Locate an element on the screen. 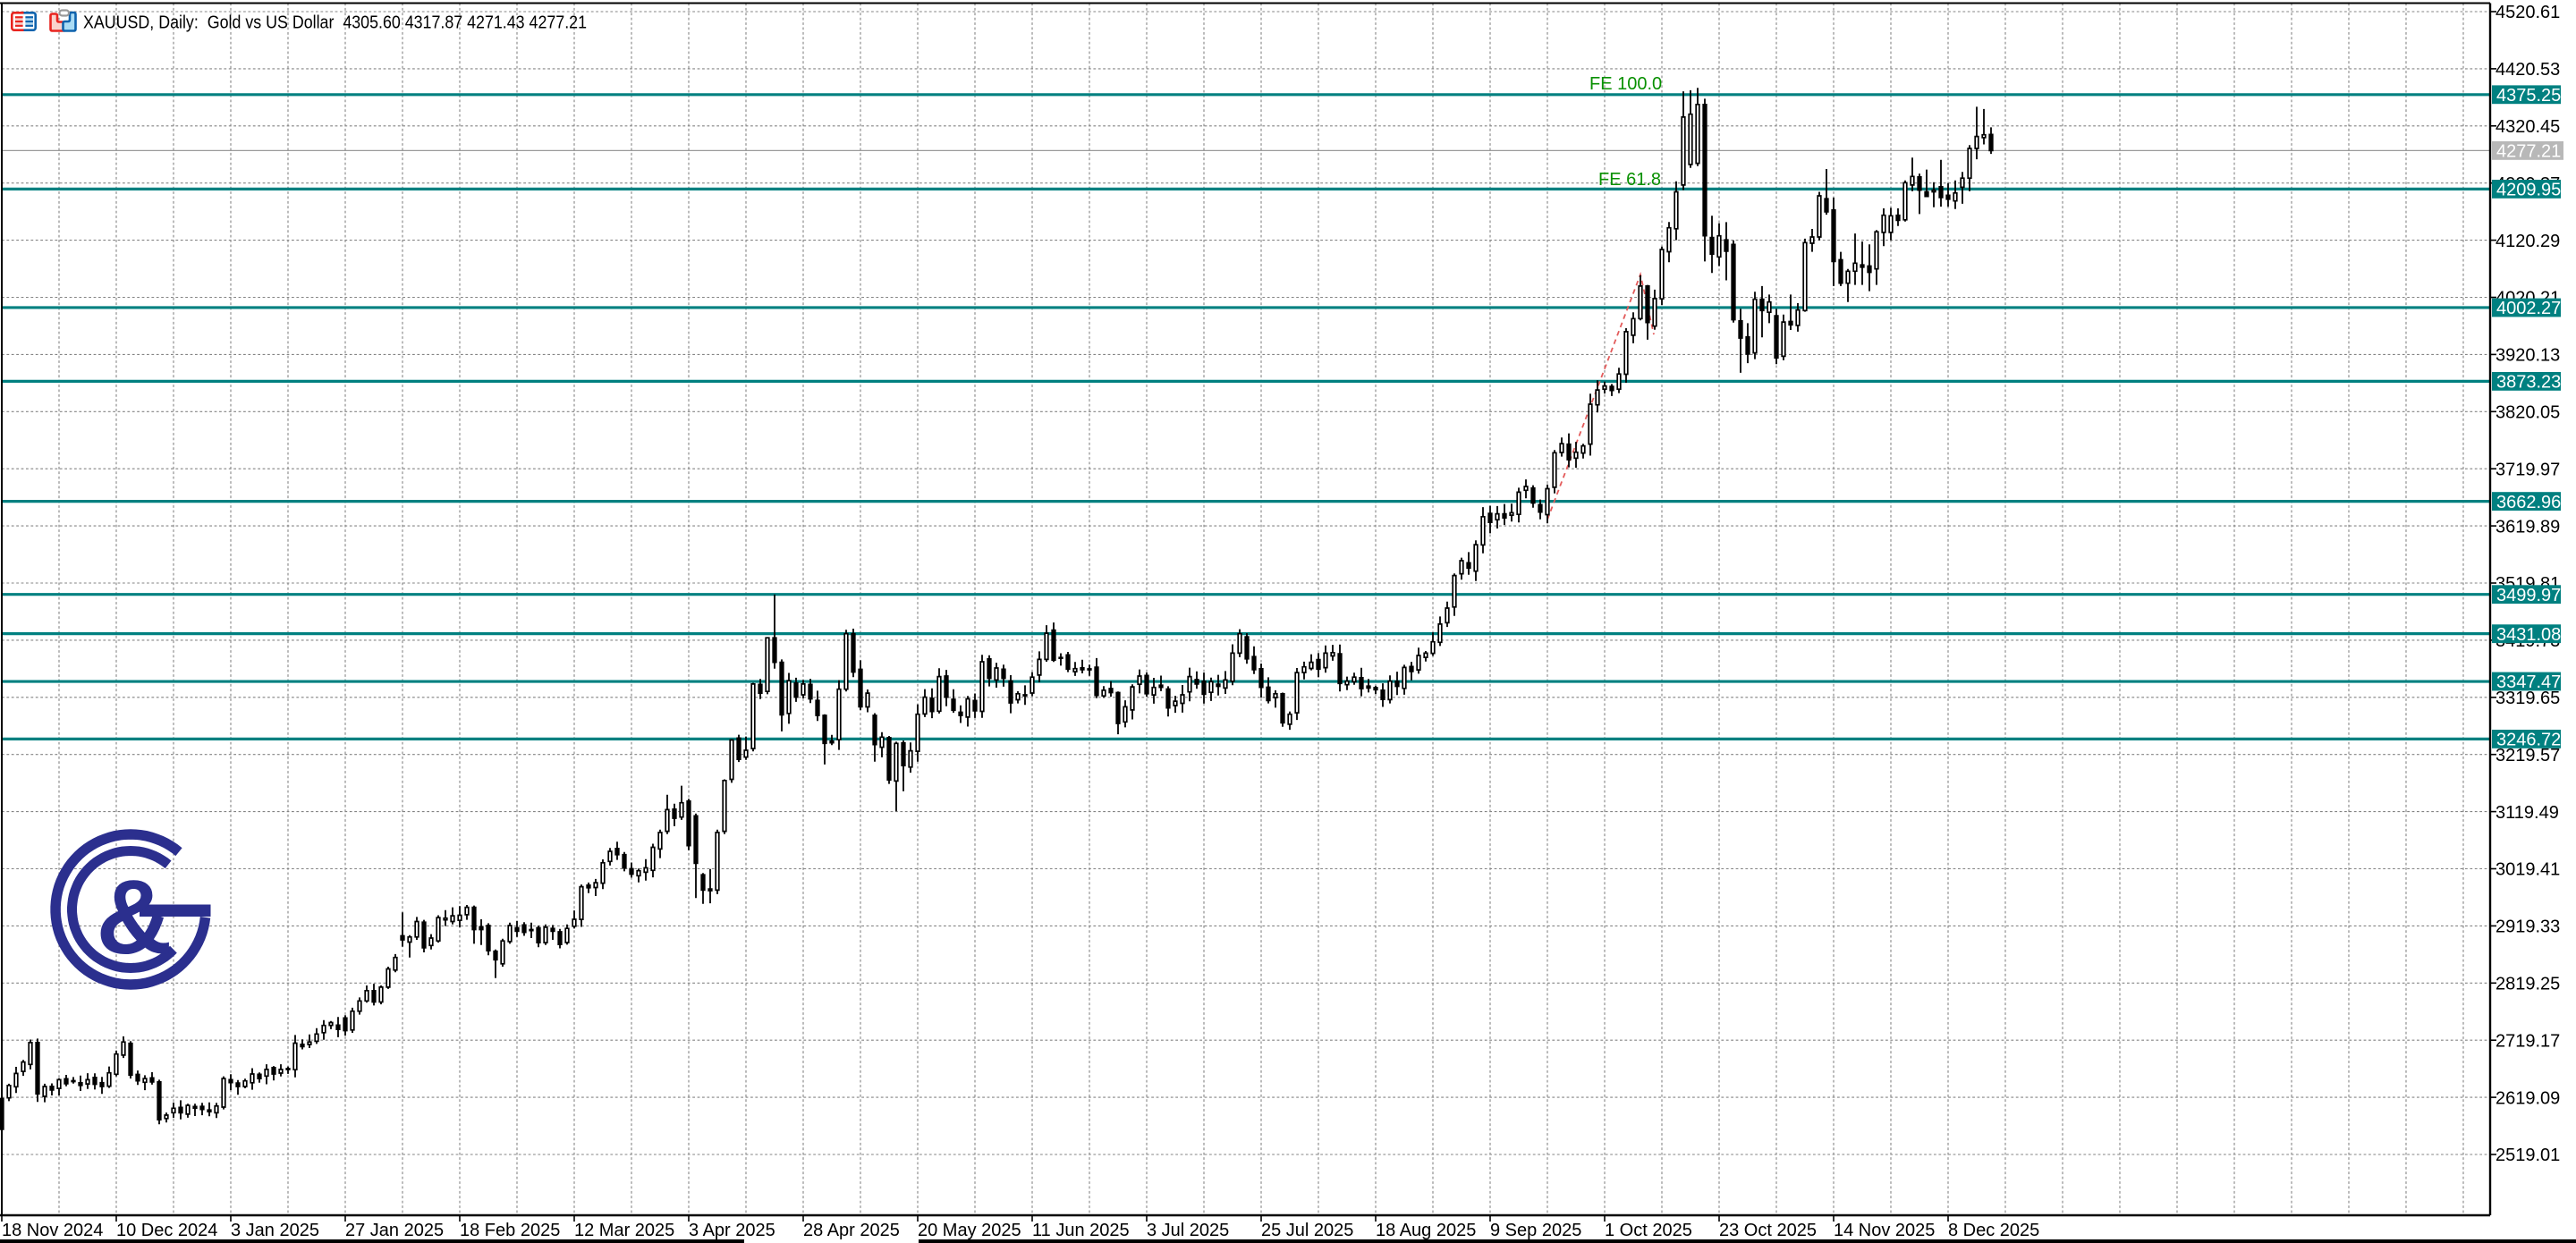  svg-text: 4520.61 is located at coordinates (2528, 12).